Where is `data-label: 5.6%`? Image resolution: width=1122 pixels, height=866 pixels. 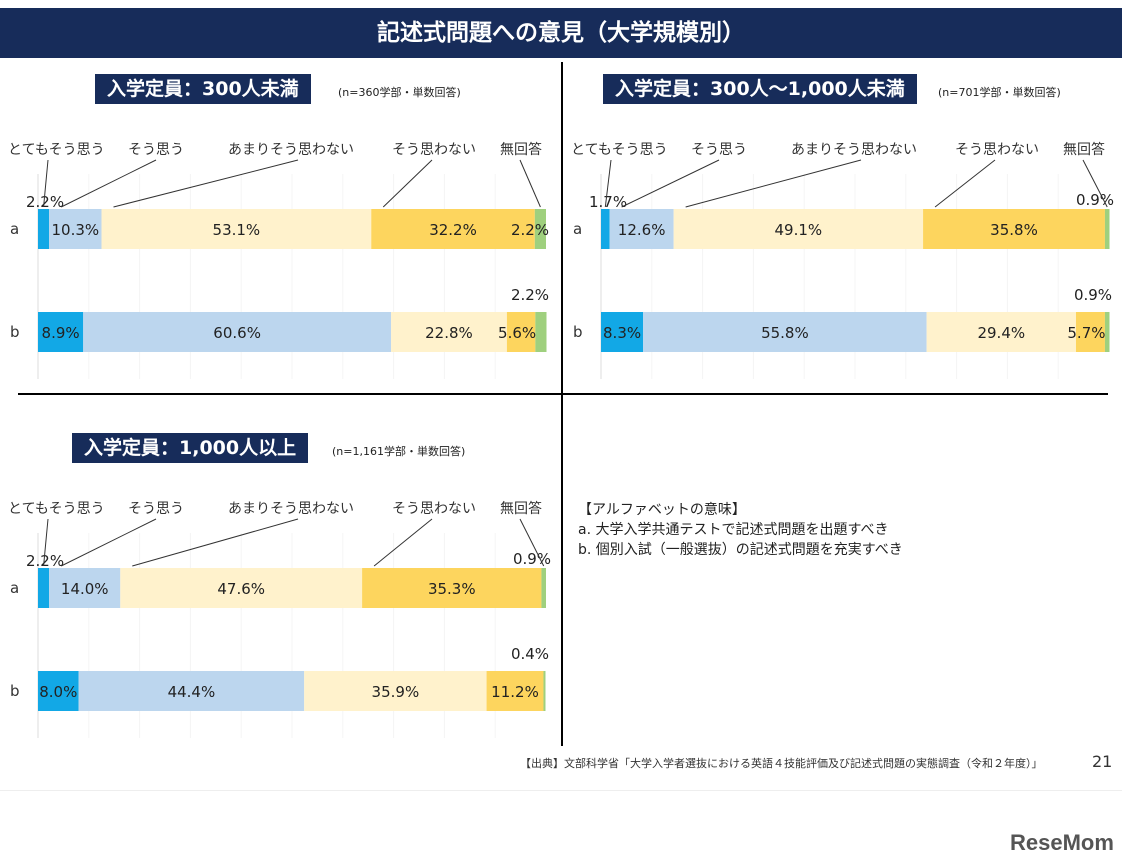 data-label: 5.6% is located at coordinates (517, 333).